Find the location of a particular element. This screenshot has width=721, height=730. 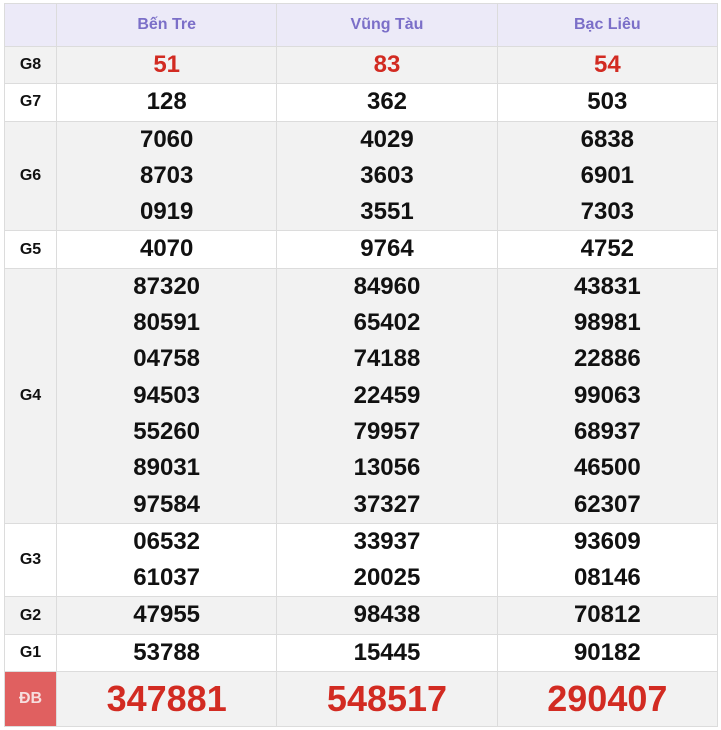

result-cell: 4752 is located at coordinates (607, 249).